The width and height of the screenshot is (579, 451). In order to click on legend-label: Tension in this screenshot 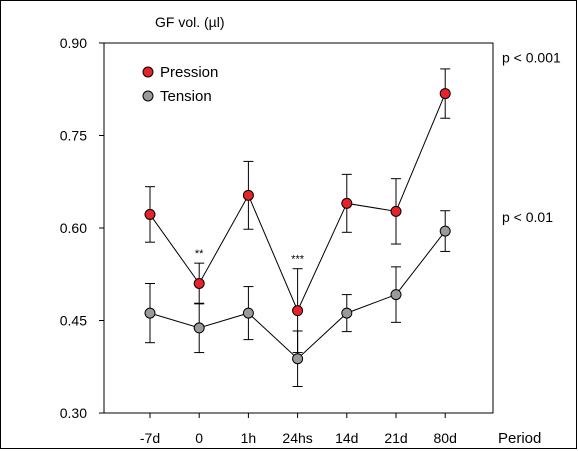, I will do `click(186, 96)`.